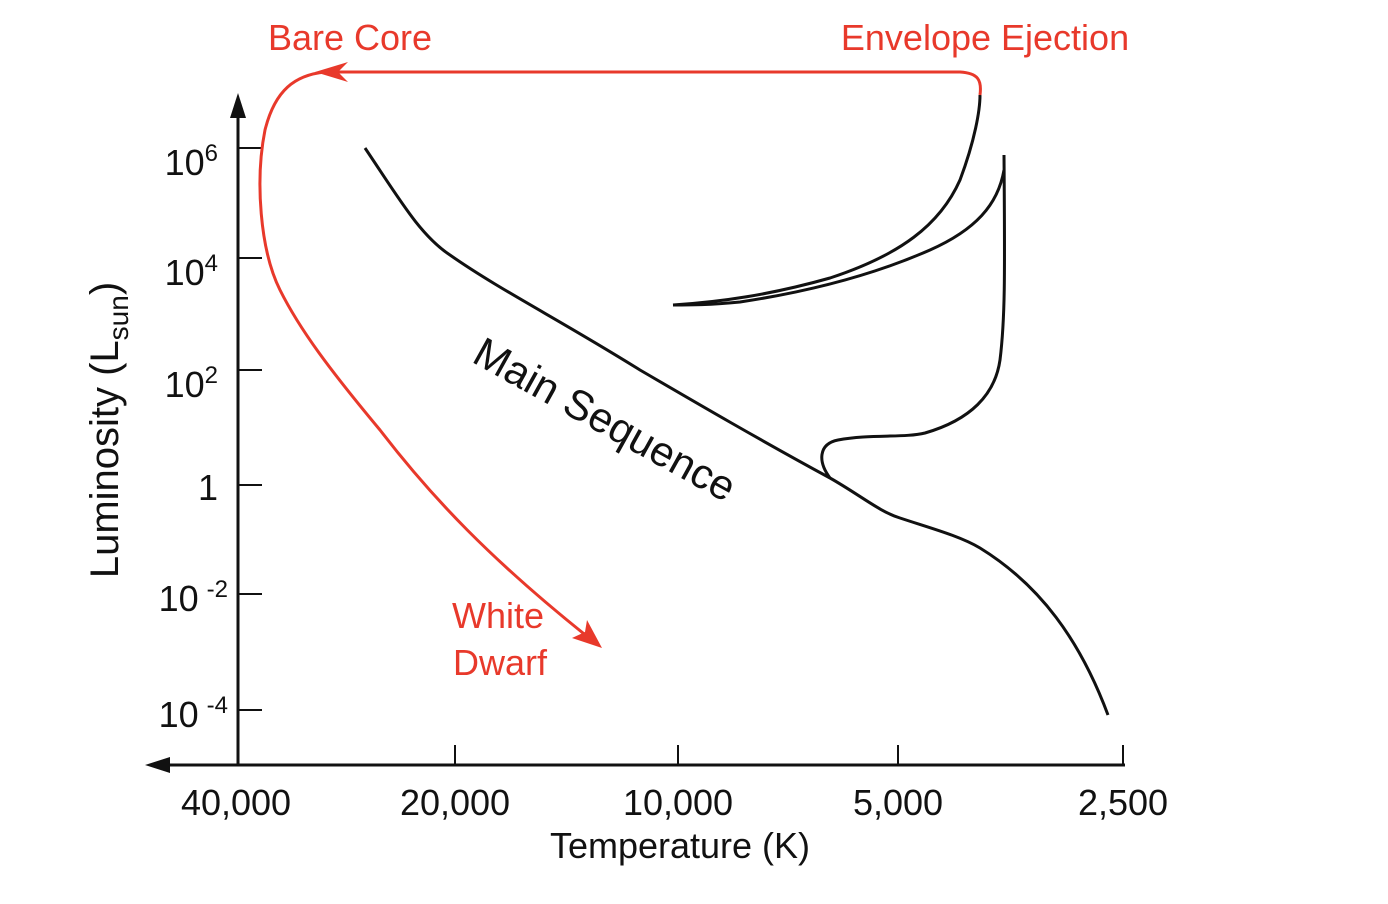 Image resolution: width=1388 pixels, height=904 pixels. What do you see at coordinates (208, 487) in the screenshot?
I see `y-tick-label: 1` at bounding box center [208, 487].